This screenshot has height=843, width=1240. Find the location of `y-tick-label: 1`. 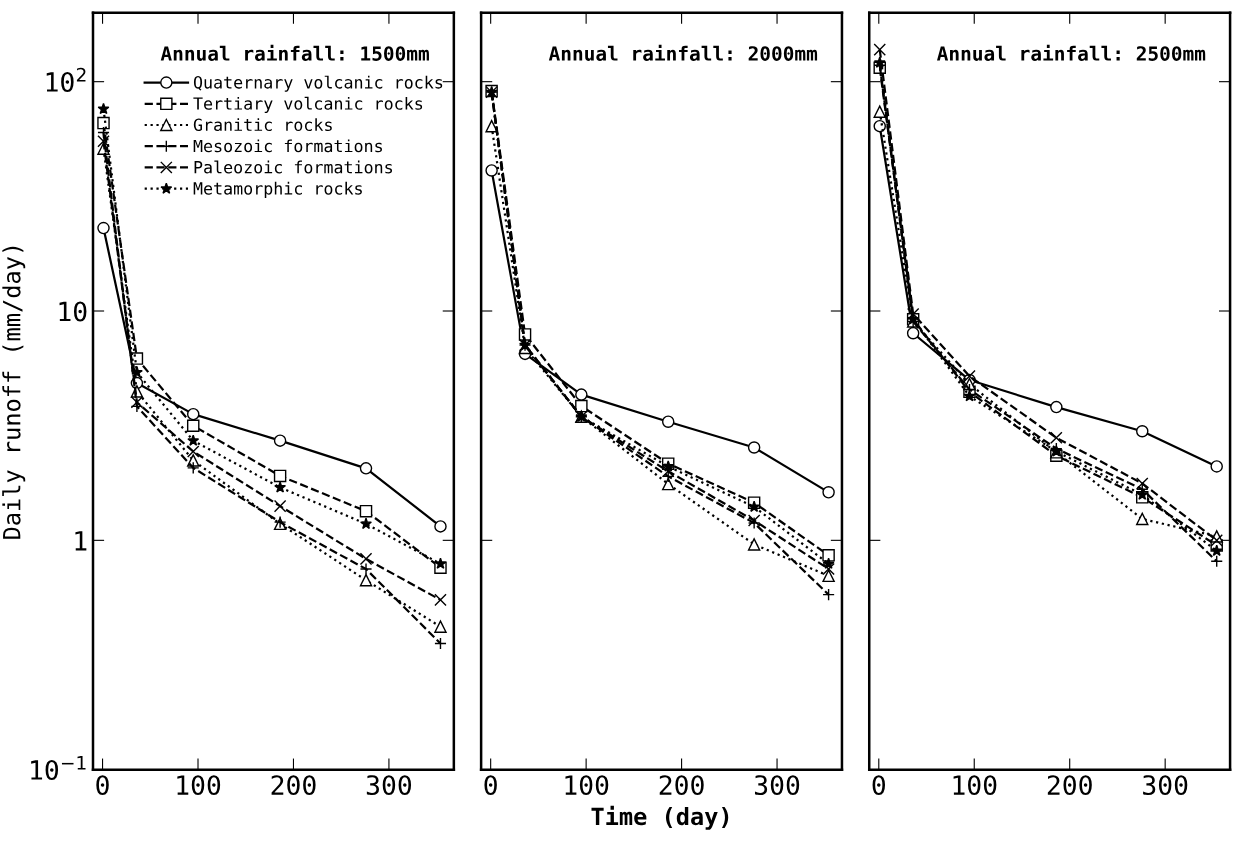

y-tick-label: 1 is located at coordinates (81, 541).